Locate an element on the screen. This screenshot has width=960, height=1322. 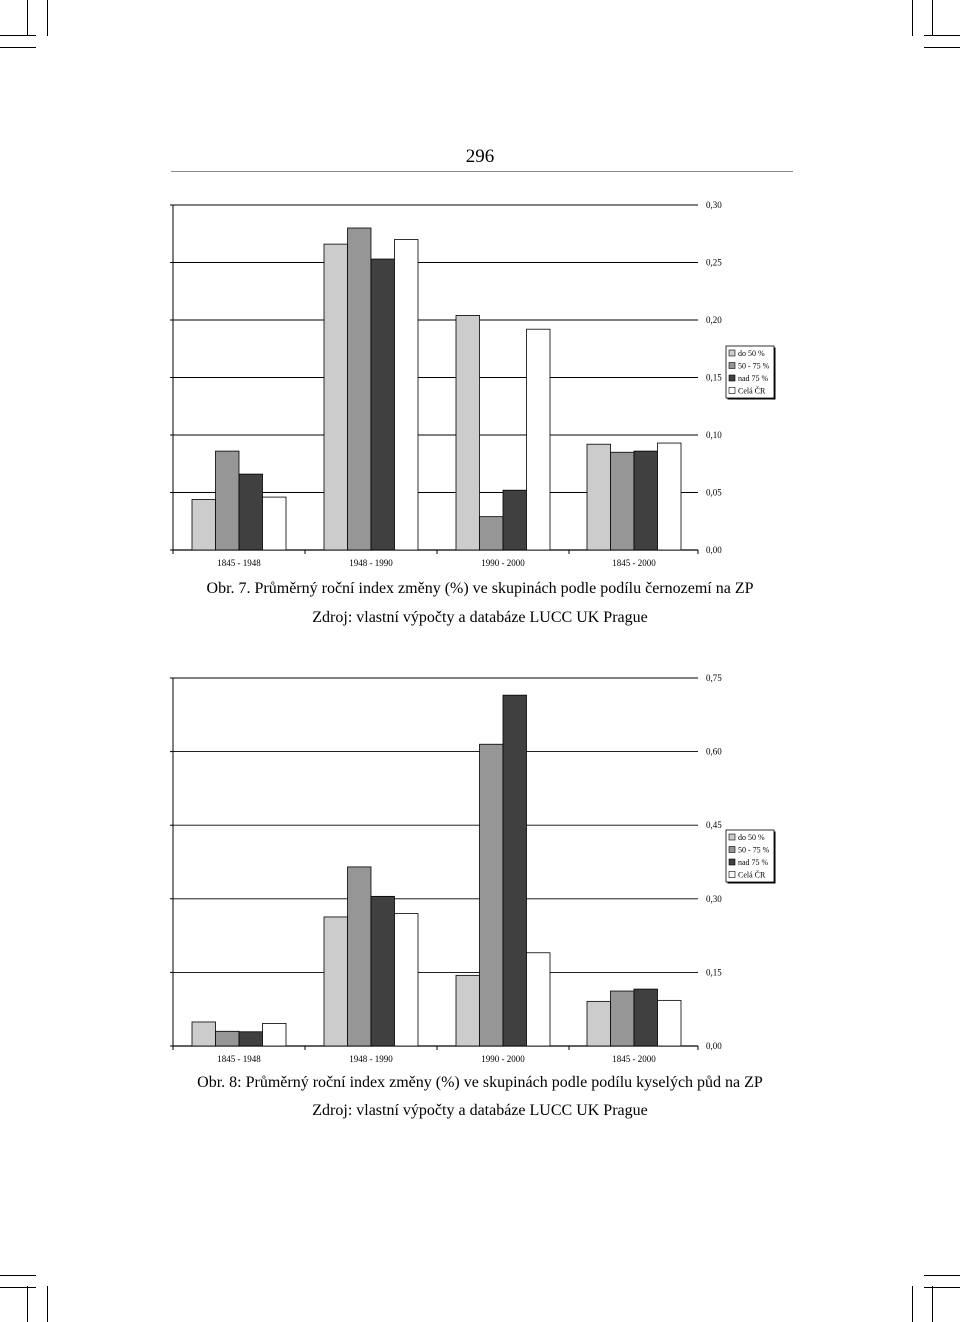
chart1-x-tick-label: 1845 - 1948 is located at coordinates (239, 563).